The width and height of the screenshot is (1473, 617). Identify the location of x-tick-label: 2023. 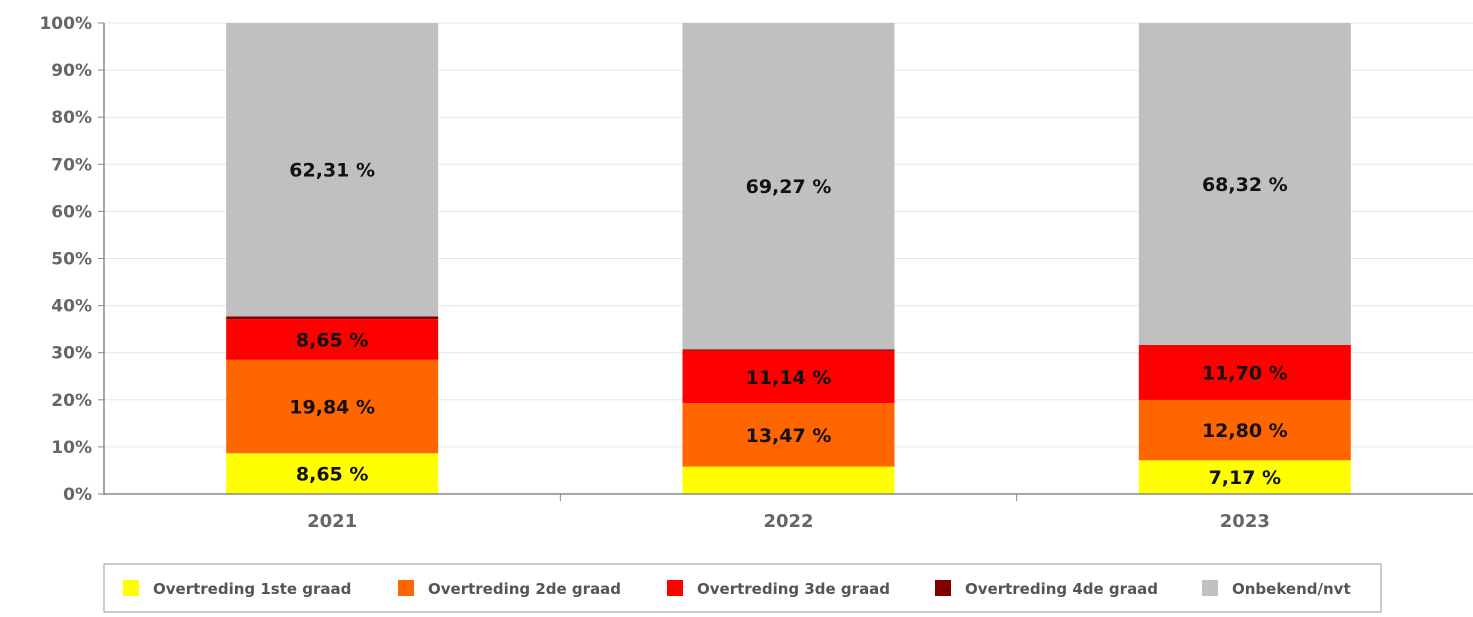
(1245, 521).